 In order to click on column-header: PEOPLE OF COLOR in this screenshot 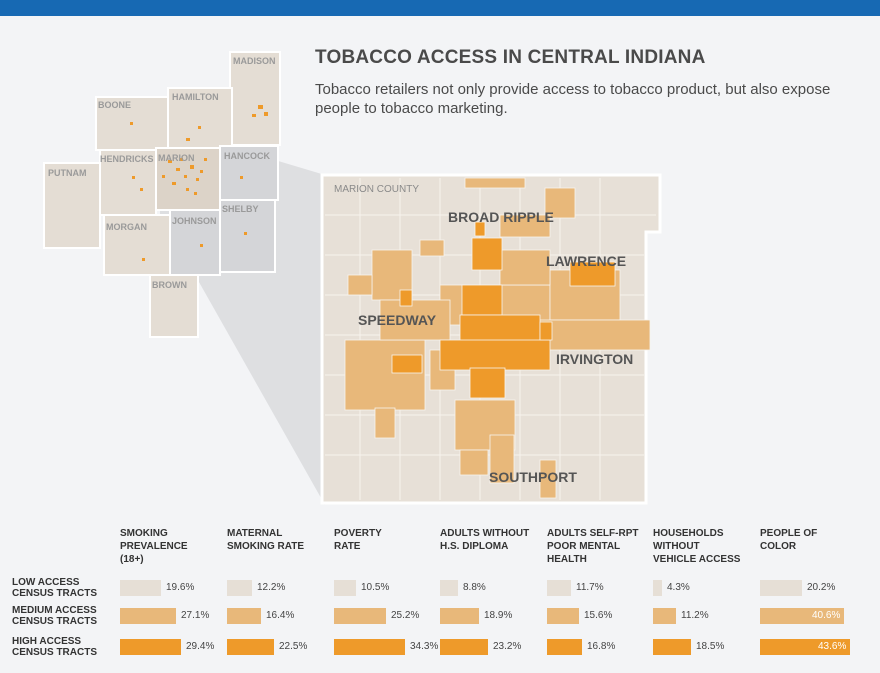, I will do `click(789, 540)`.